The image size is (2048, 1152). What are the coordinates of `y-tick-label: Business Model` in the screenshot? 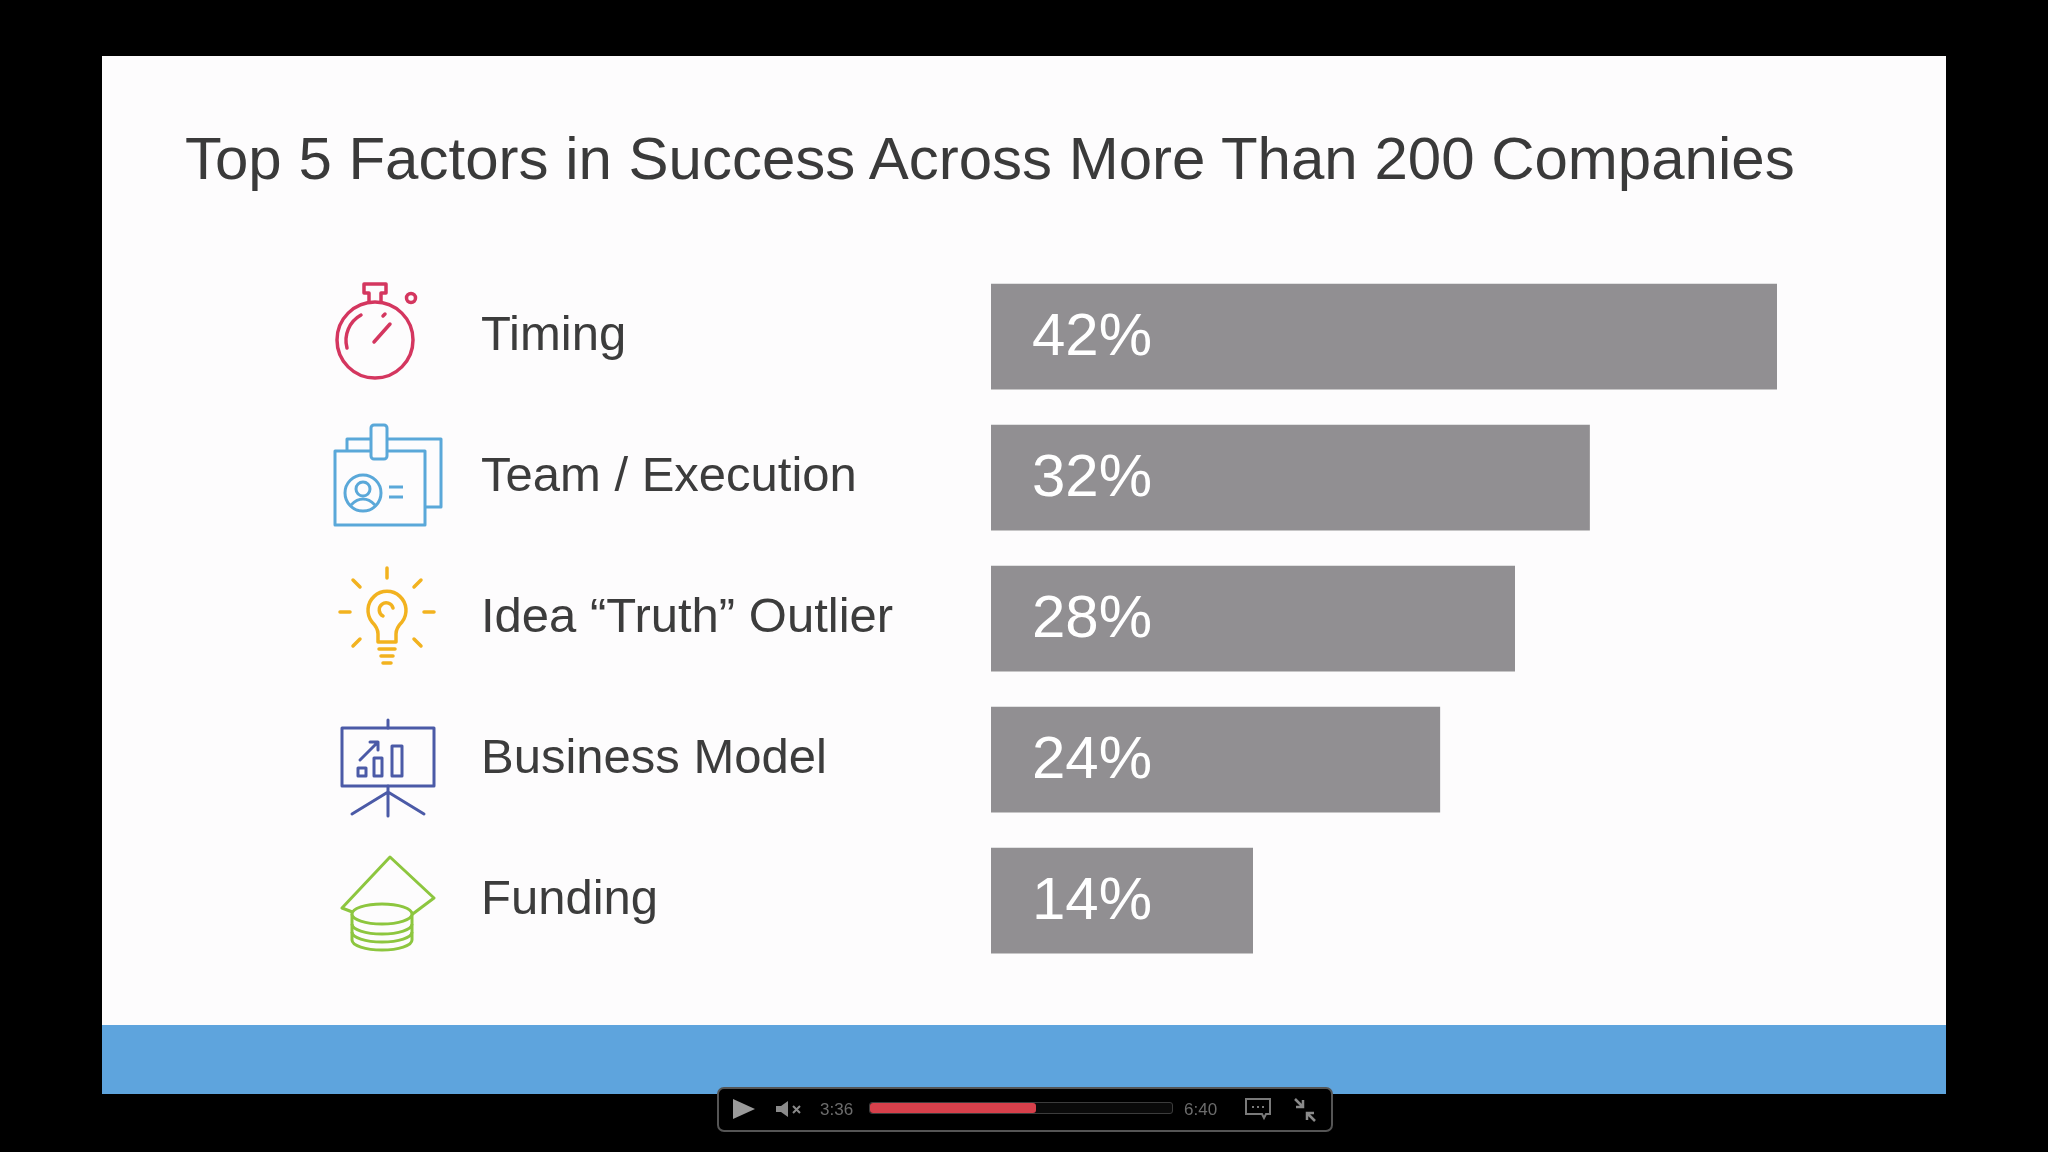 It's located at (654, 756).